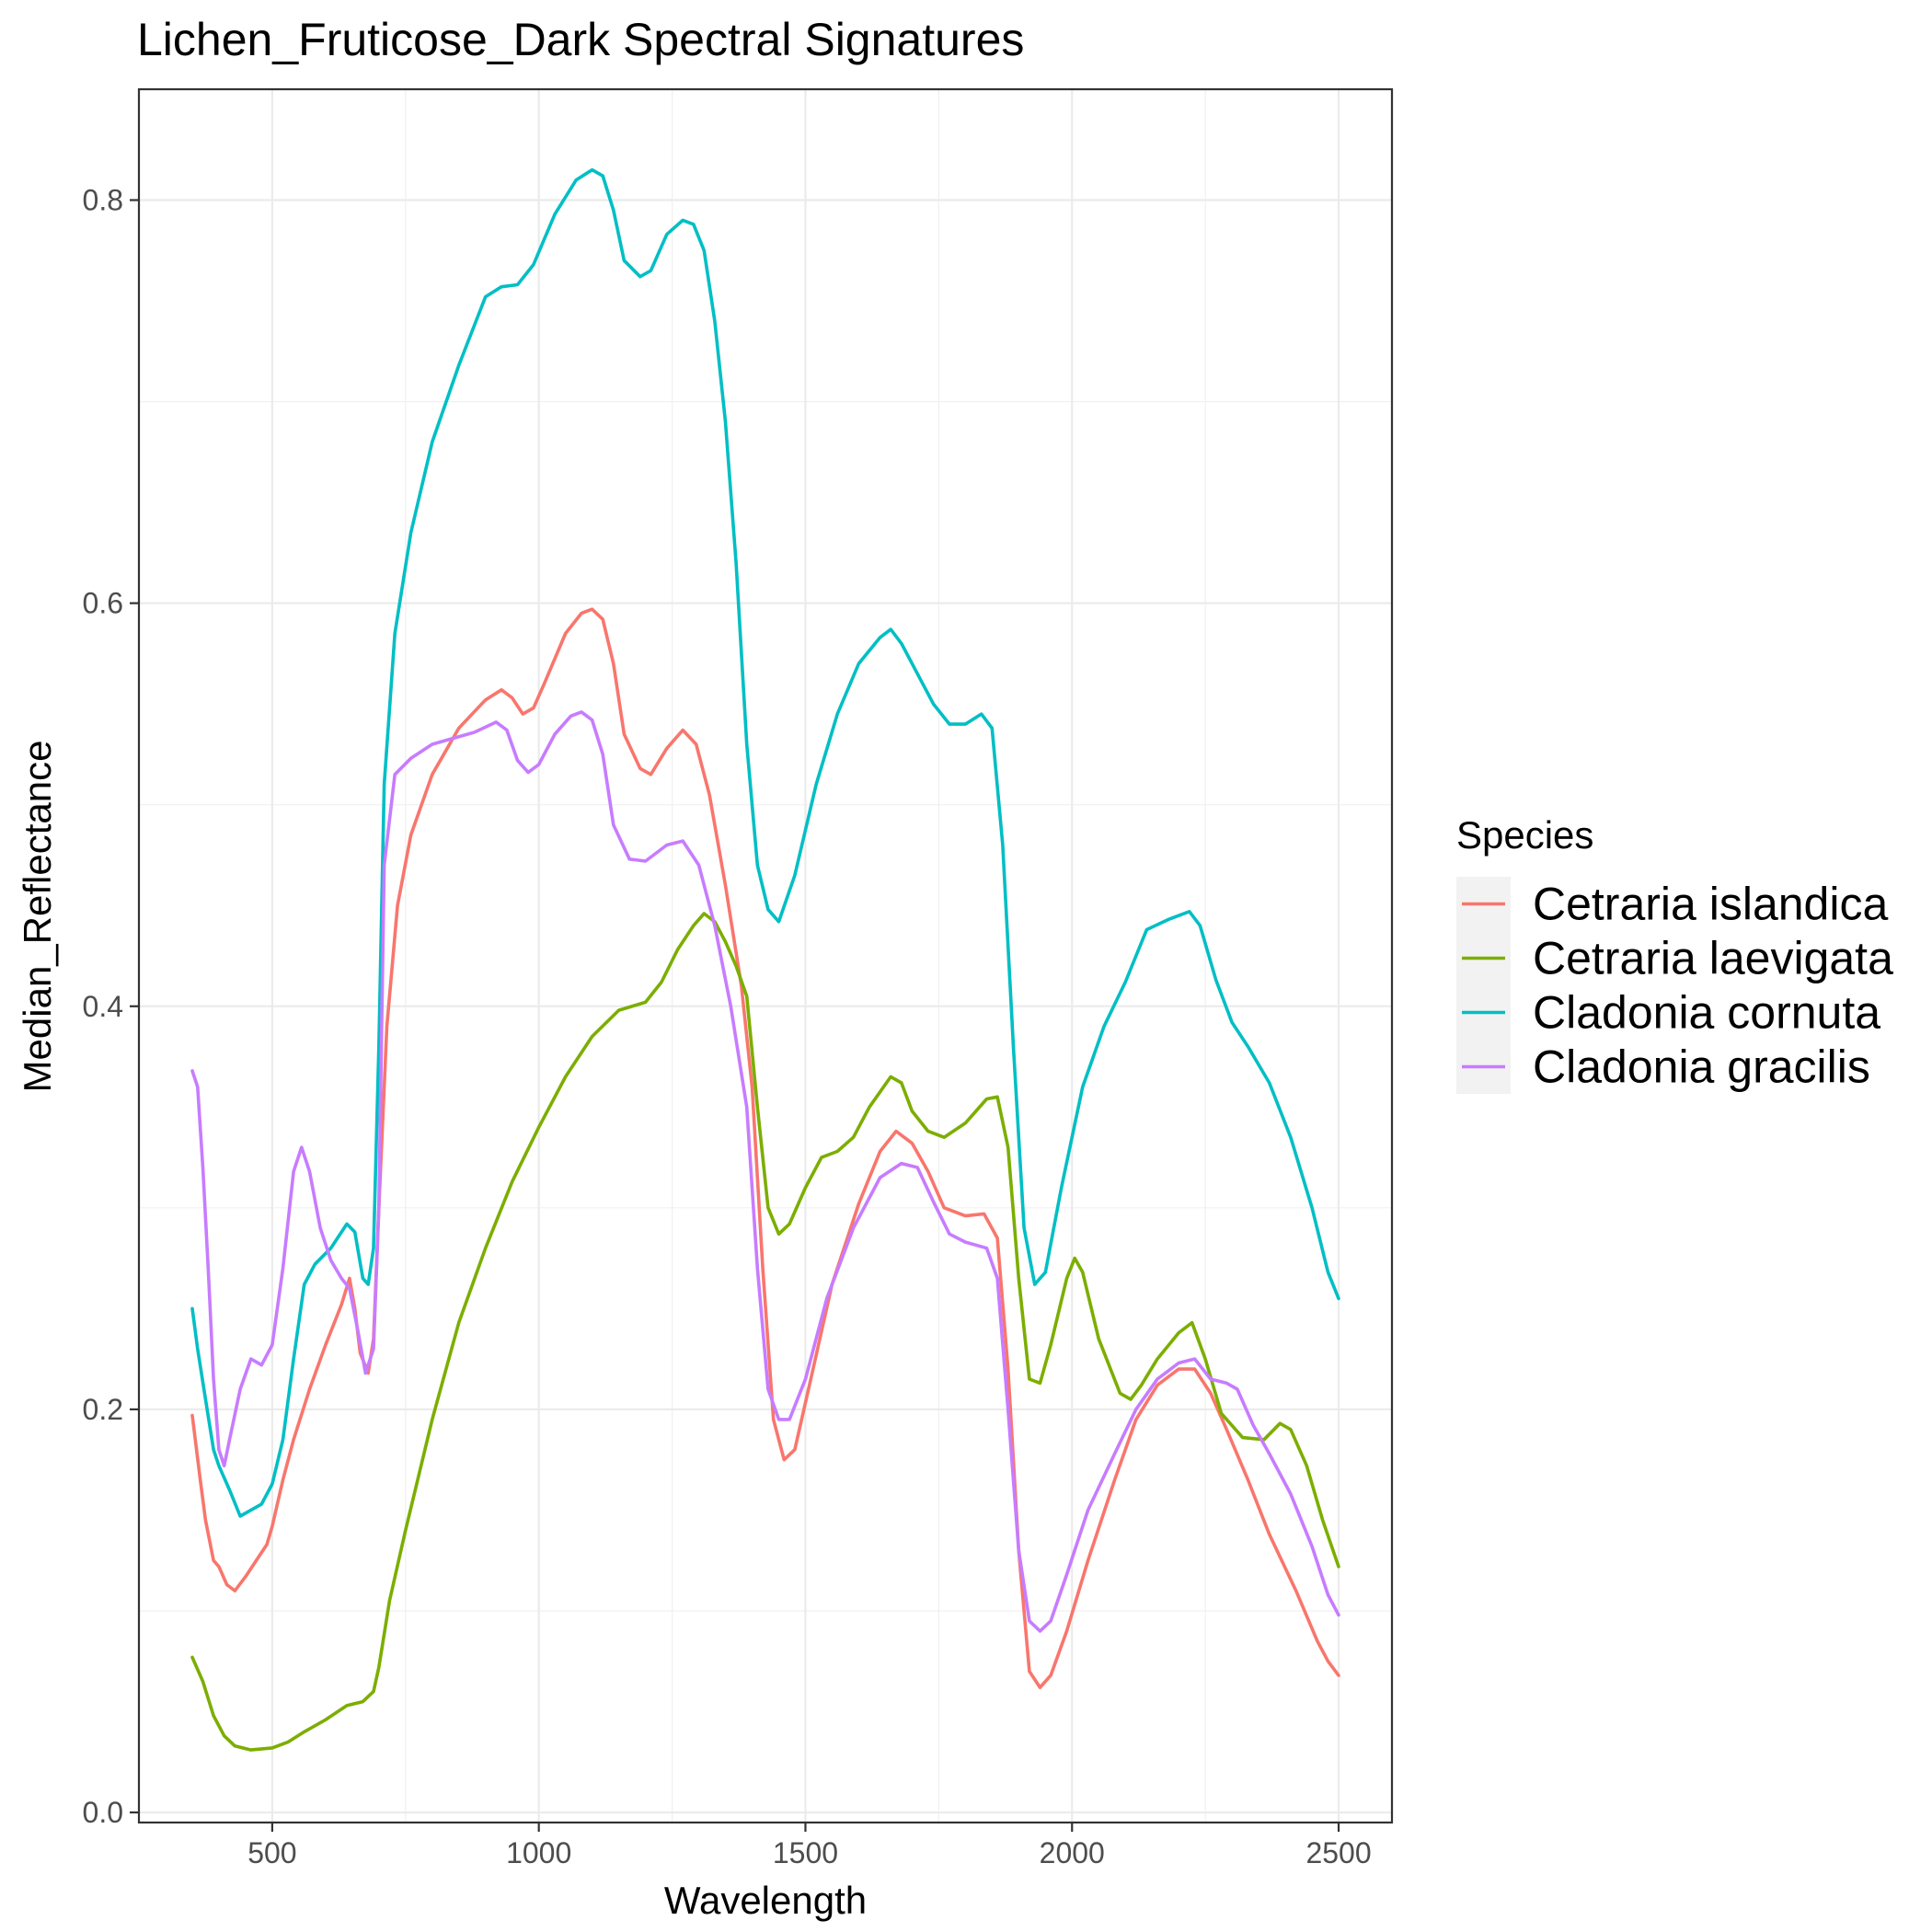 This screenshot has height=1932, width=1932. I want to click on x-tick-label: 2500, so click(1338, 1852).